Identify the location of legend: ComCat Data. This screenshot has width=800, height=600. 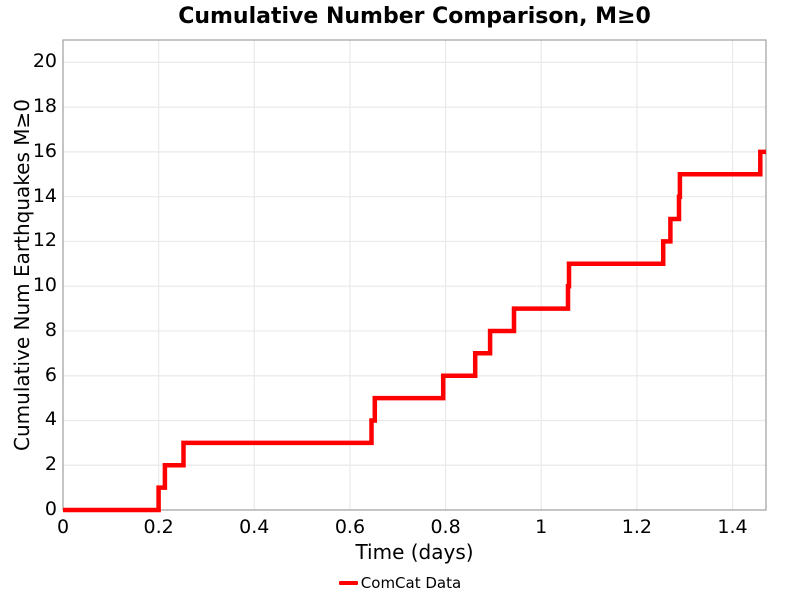
(400, 583).